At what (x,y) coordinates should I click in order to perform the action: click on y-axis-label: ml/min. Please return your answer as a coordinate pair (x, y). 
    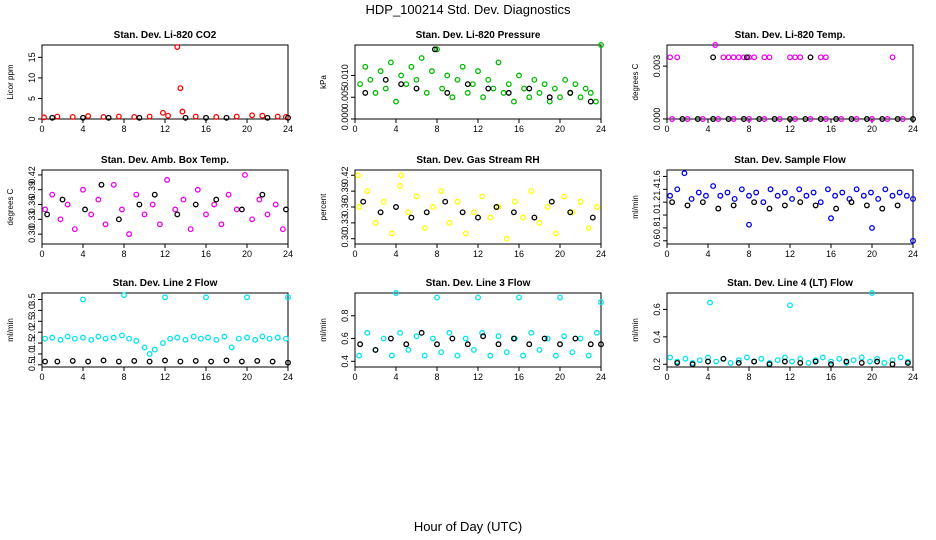
    Looking at the image, I should click on (10, 330).